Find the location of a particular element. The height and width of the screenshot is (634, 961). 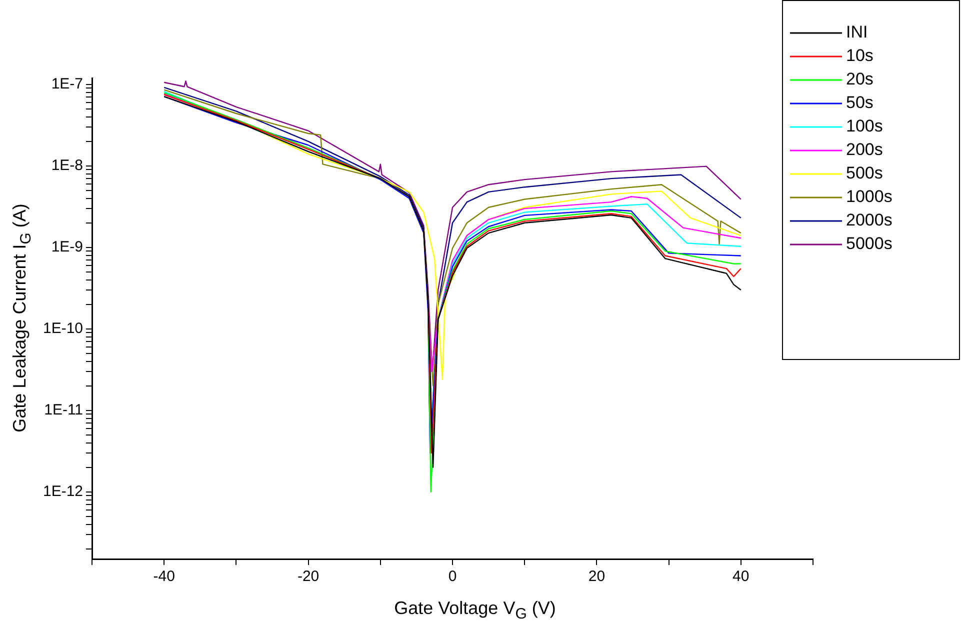

x-tick-label: -40 is located at coordinates (164, 577).